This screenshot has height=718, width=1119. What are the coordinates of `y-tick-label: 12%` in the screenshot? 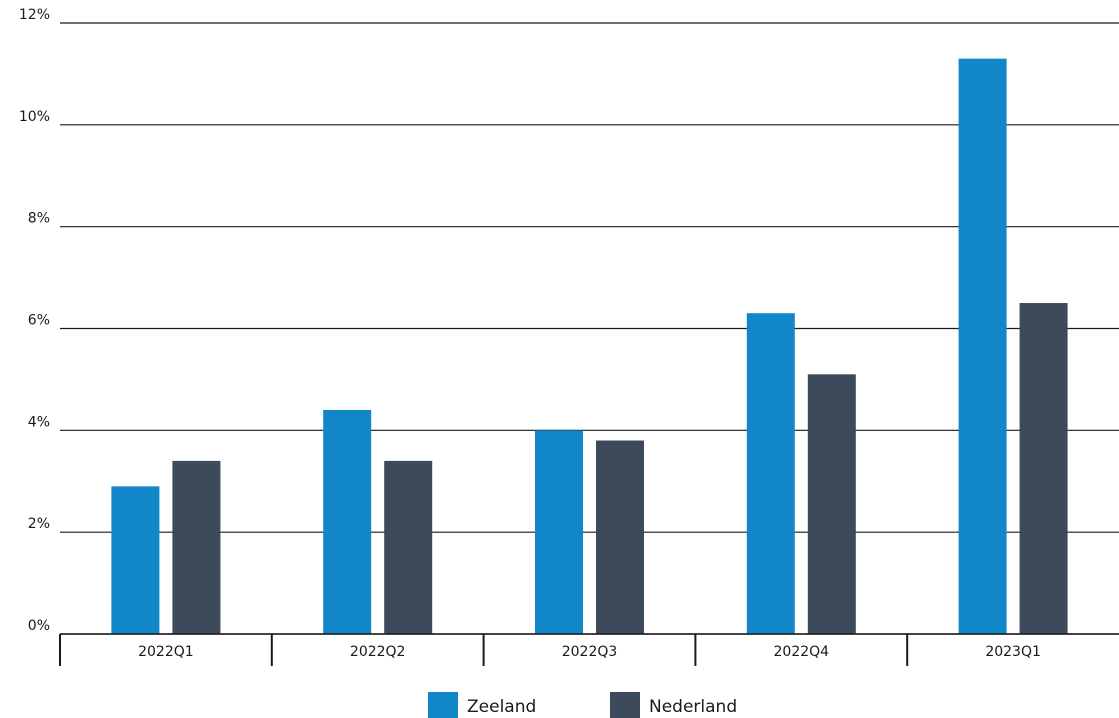 It's located at (34, 15).